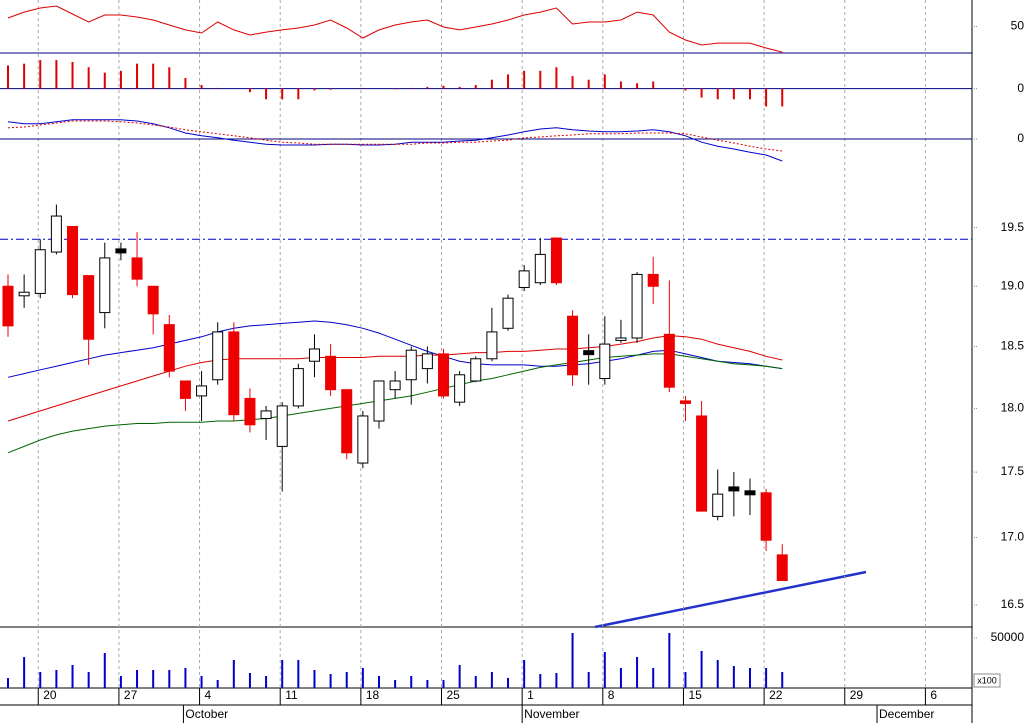 The height and width of the screenshot is (723, 1029). I want to click on x-tick-label: 6, so click(933, 695).